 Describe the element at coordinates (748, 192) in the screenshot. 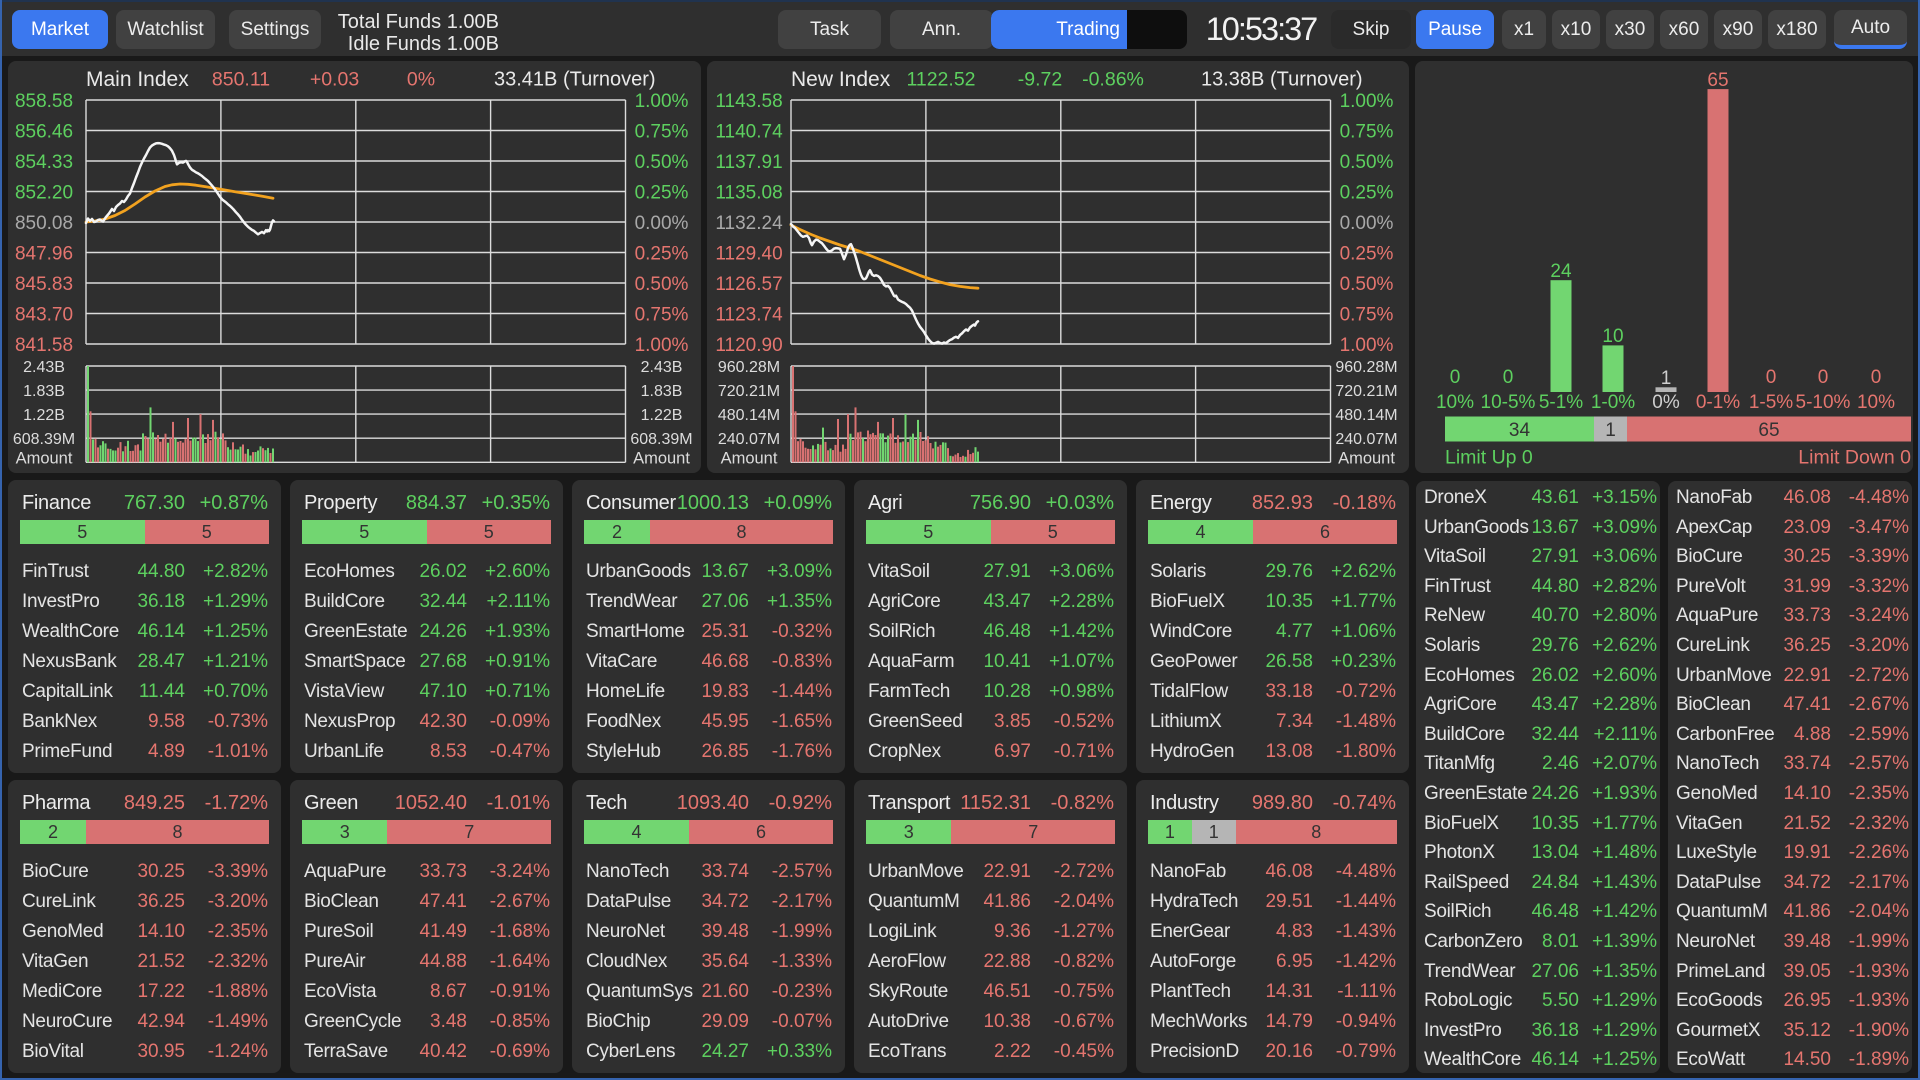

I see `svg-text: 1135.08` at that location.